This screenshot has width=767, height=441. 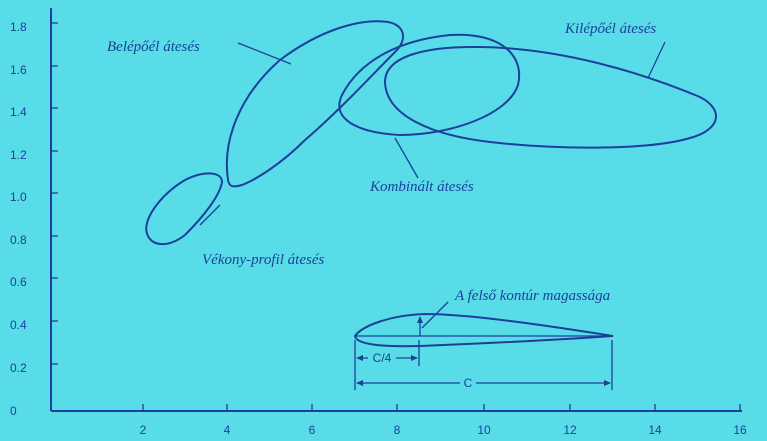 What do you see at coordinates (656, 60) in the screenshot?
I see `trailing-edge-leader` at bounding box center [656, 60].